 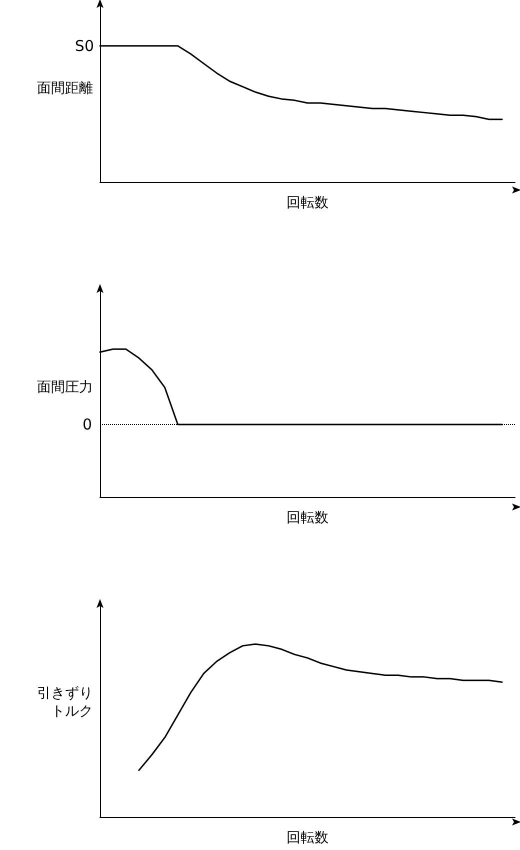 I want to click on y-axis-title: 面間距離, so click(x=65, y=88).